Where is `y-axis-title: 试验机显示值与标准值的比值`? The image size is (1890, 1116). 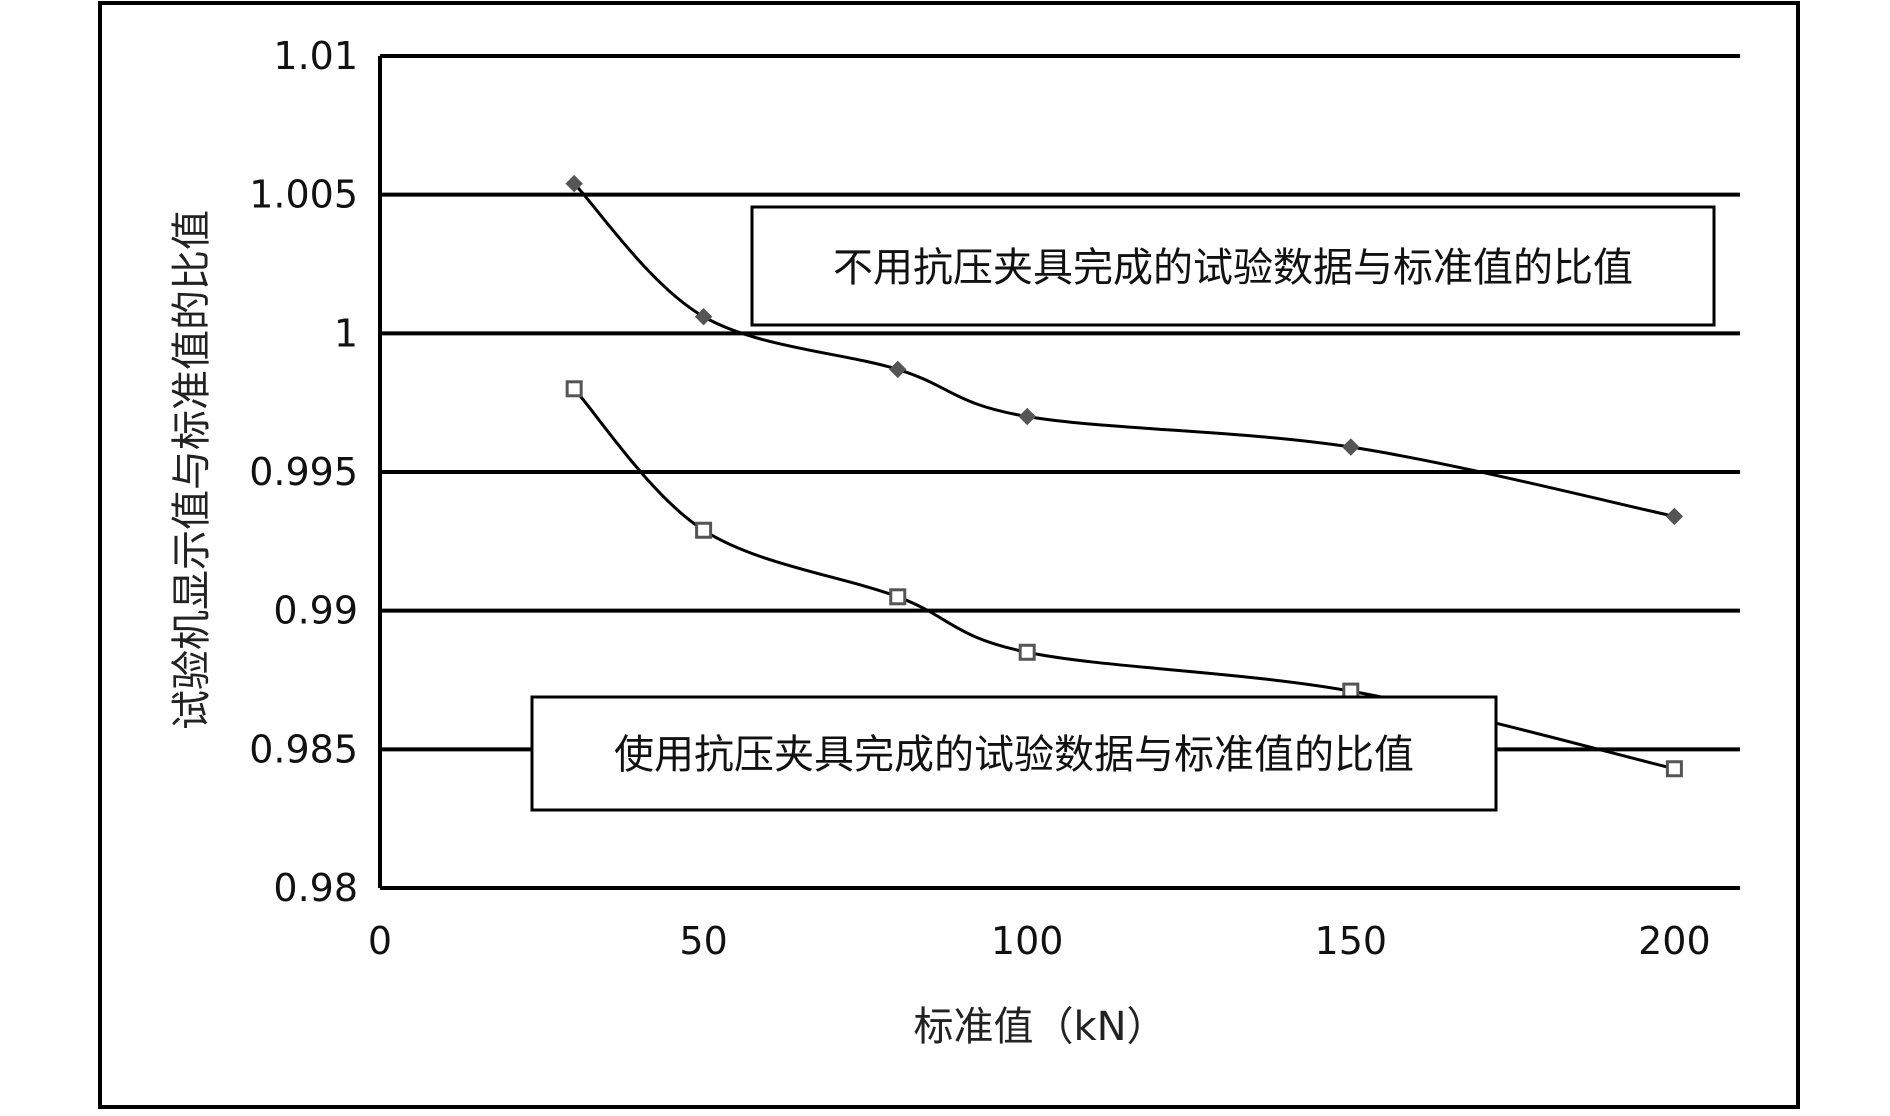 y-axis-title: 试验机显示值与标准值的比值 is located at coordinates (192, 470).